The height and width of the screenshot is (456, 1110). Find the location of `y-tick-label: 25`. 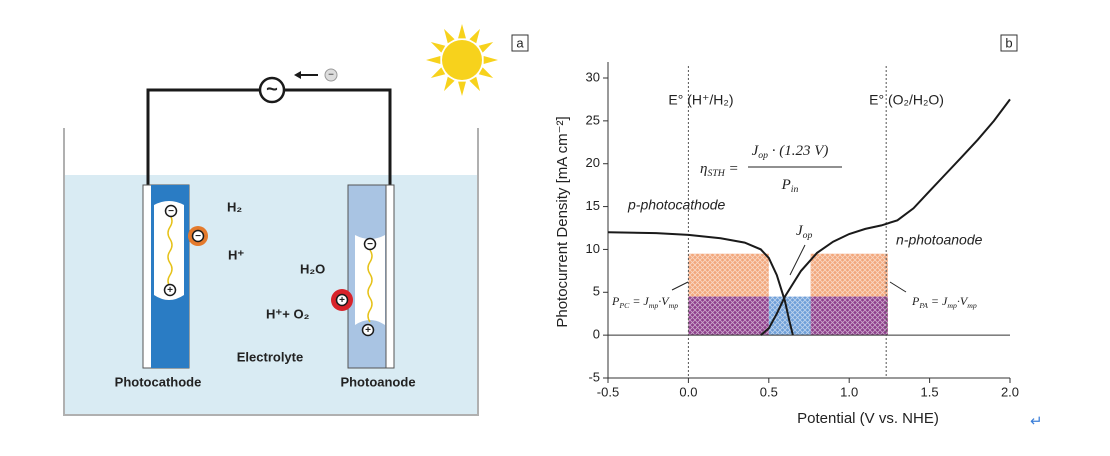

y-tick-label: 25 is located at coordinates (593, 119).